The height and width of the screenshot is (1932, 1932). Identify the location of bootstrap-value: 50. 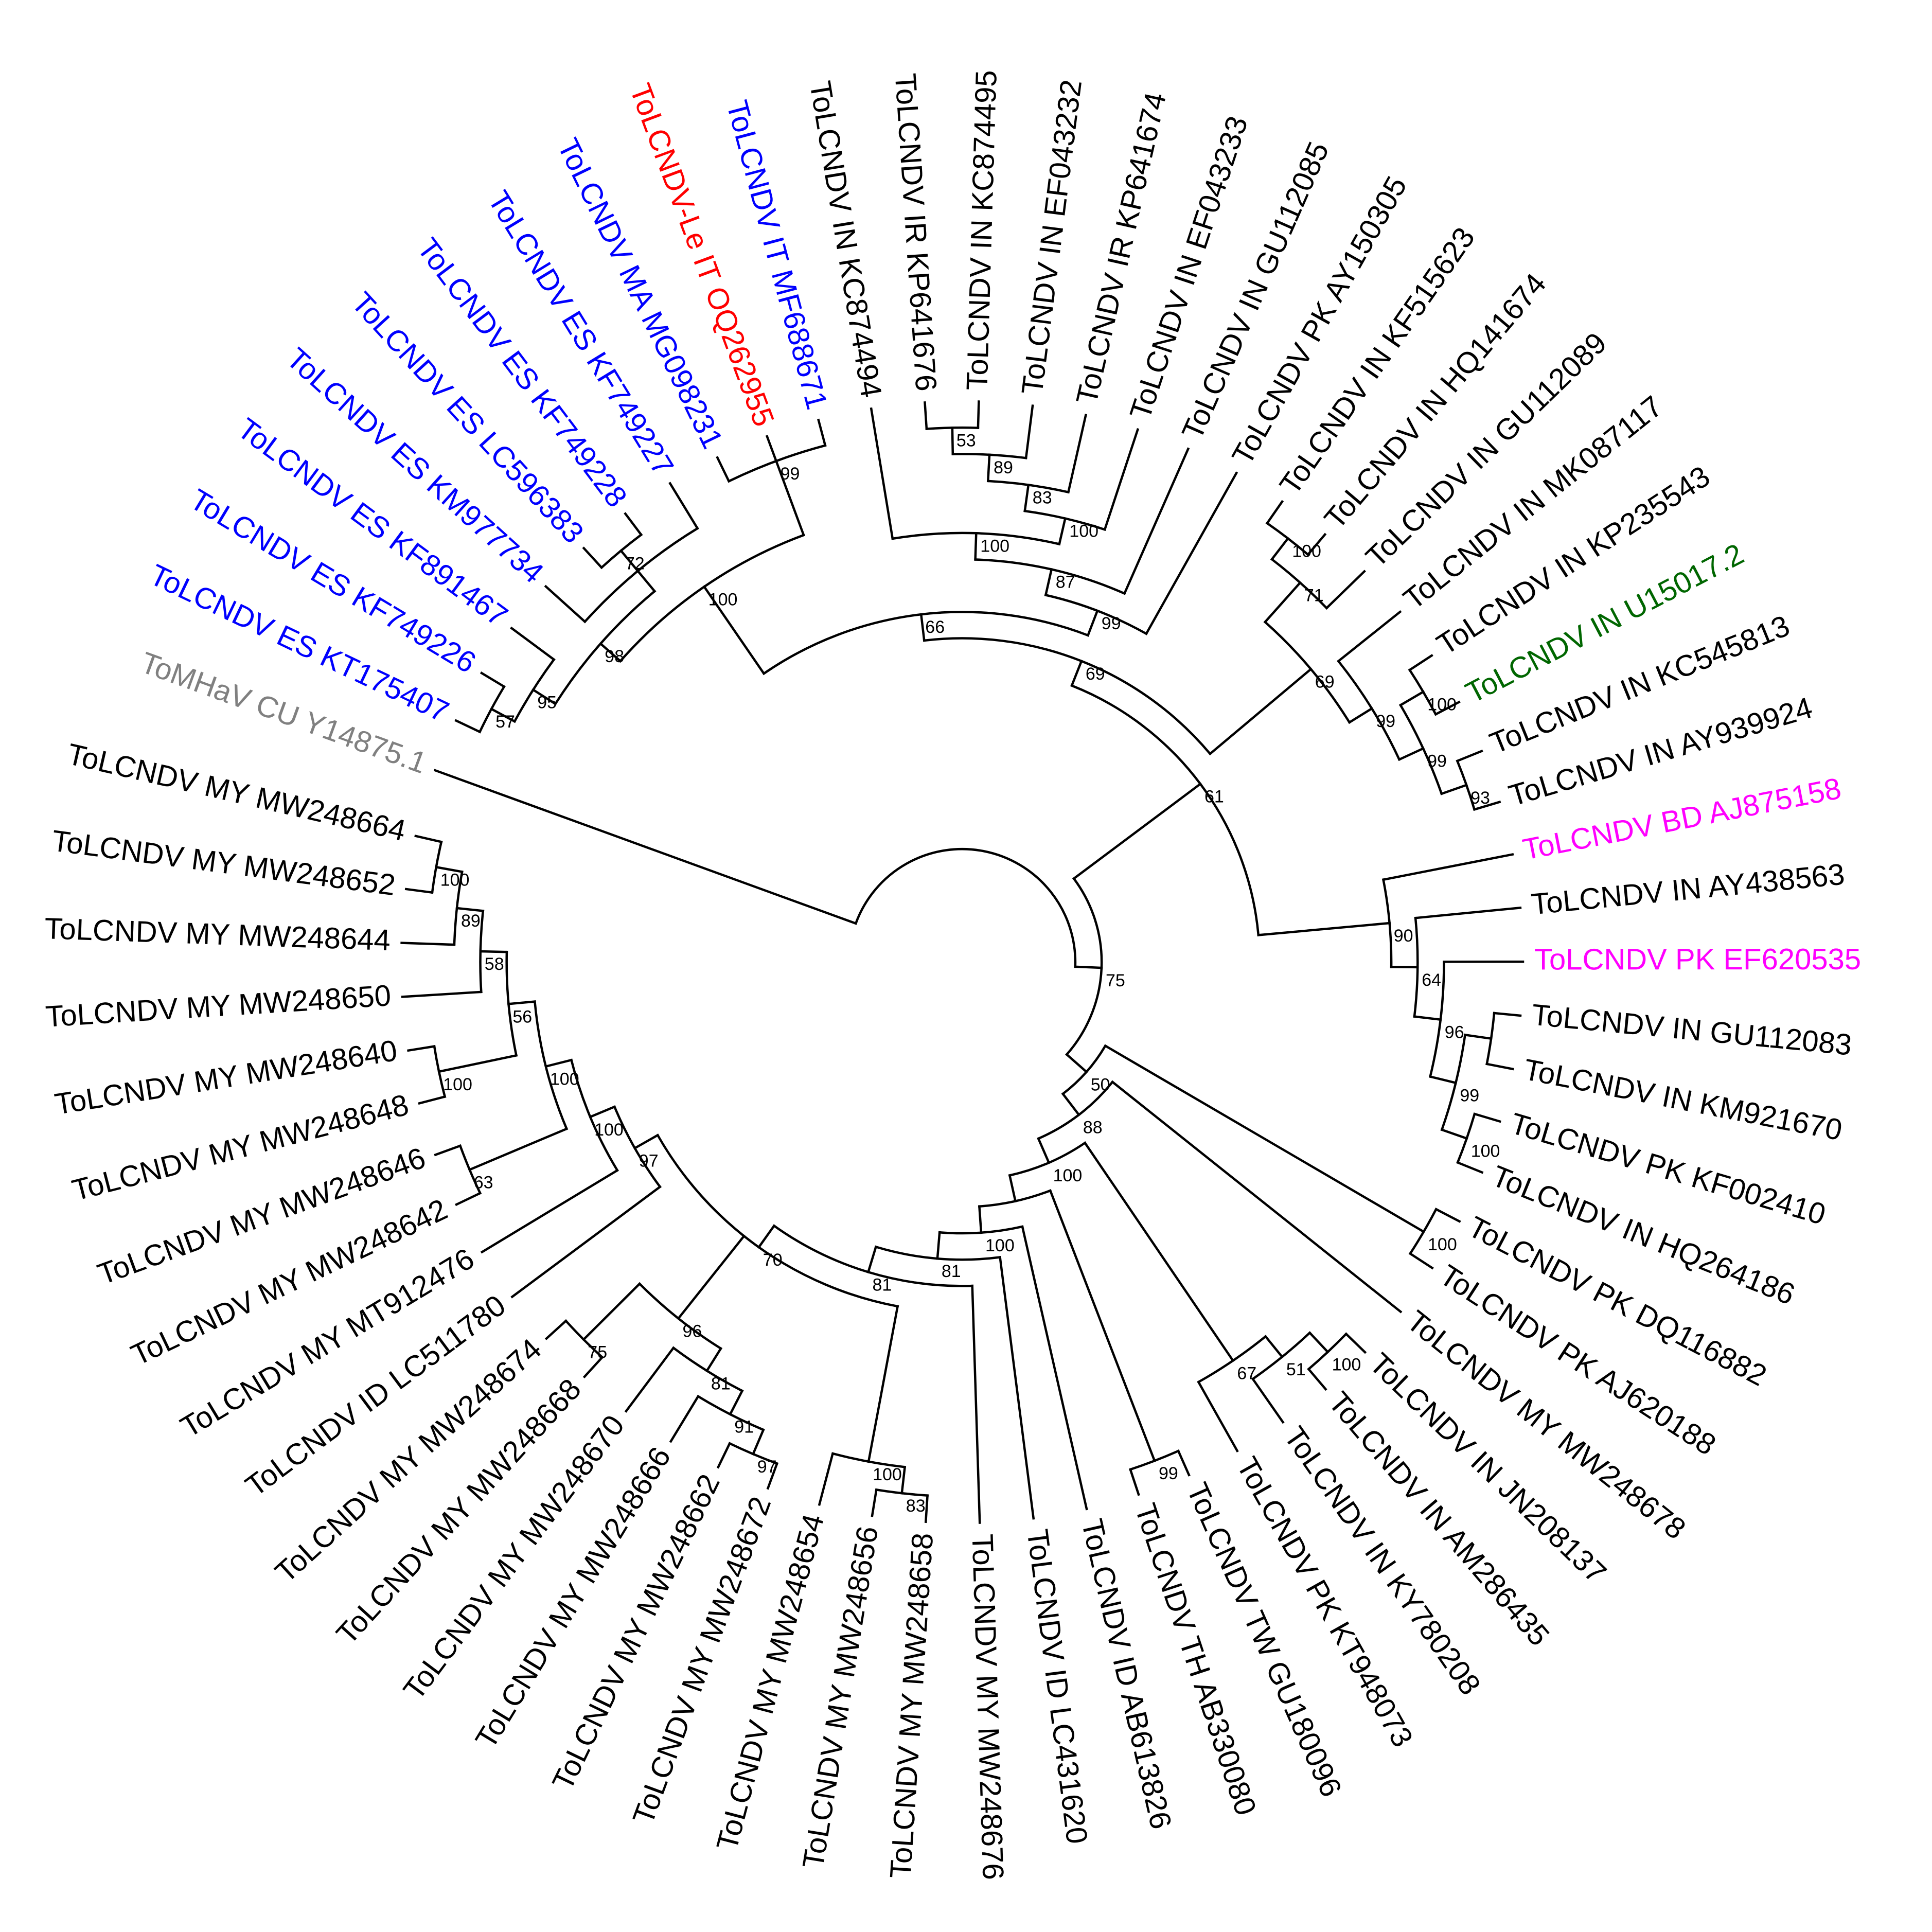
(1100, 1084).